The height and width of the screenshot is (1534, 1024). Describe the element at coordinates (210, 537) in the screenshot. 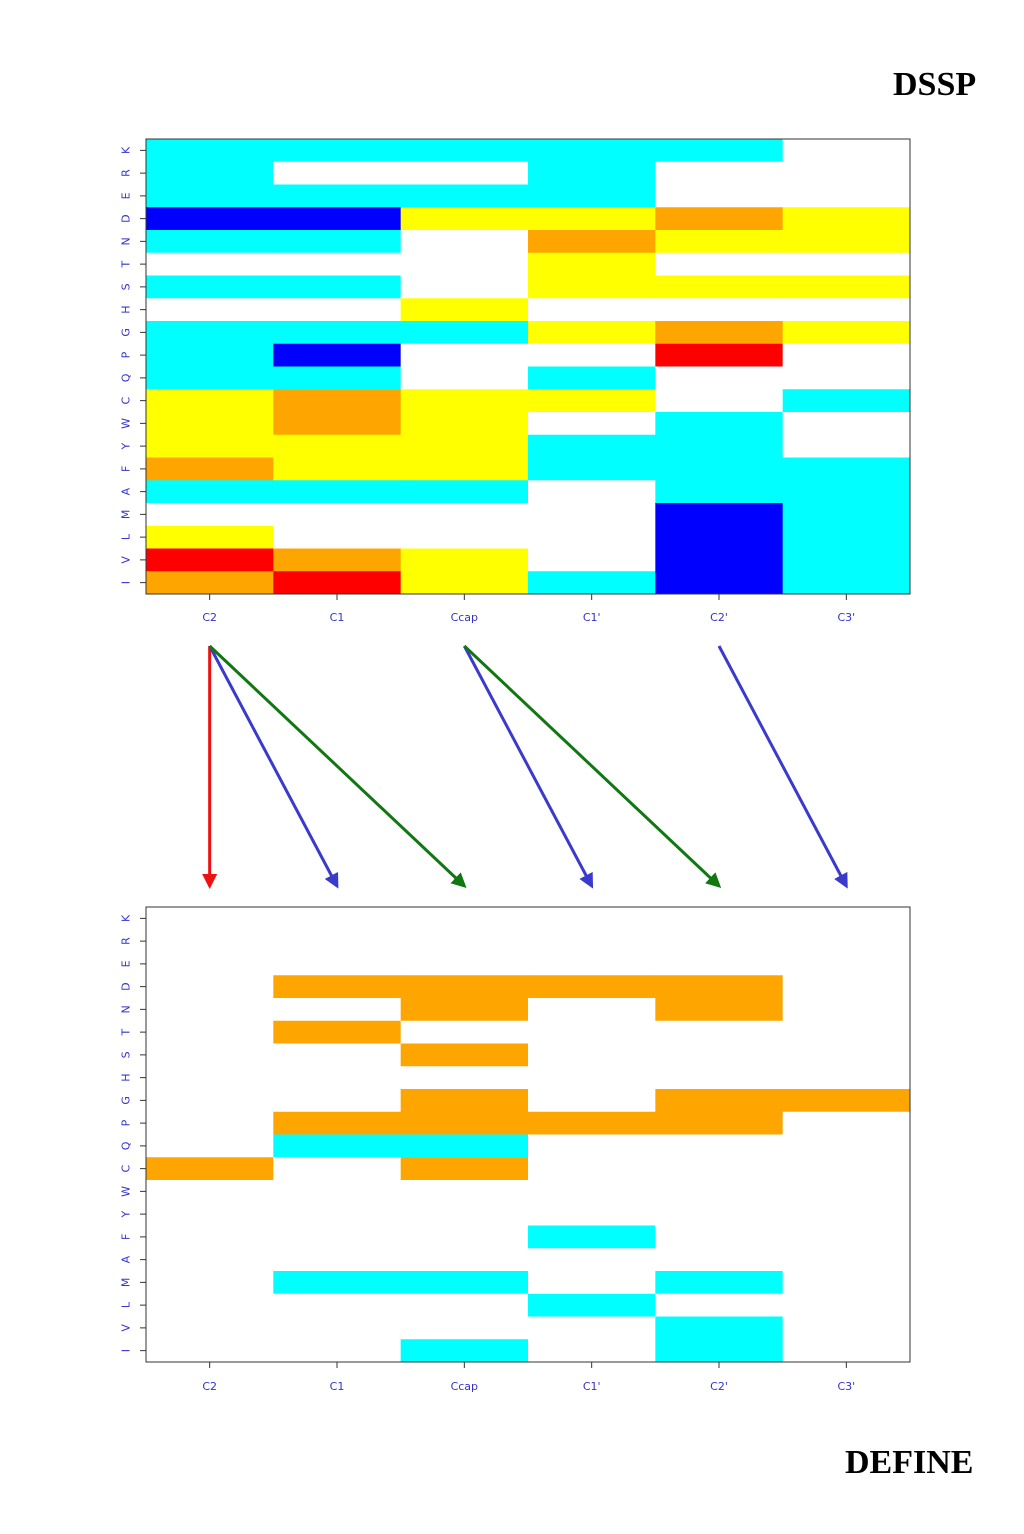

I see `heatmap-cell-L-C2` at that location.